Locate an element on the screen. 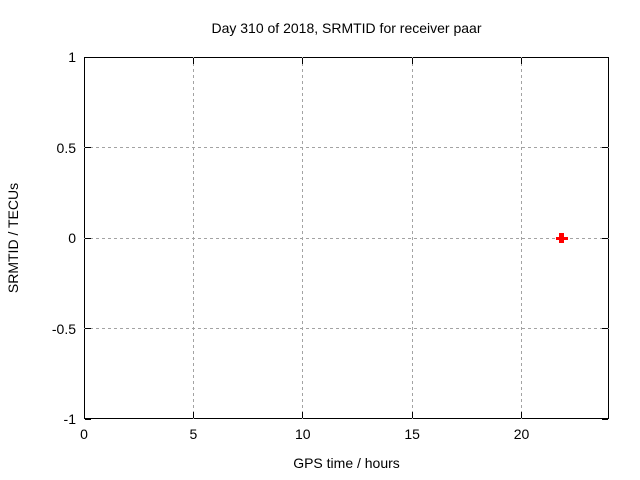  y-axis-label: SRMTID / TECUs is located at coordinates (13, 238).